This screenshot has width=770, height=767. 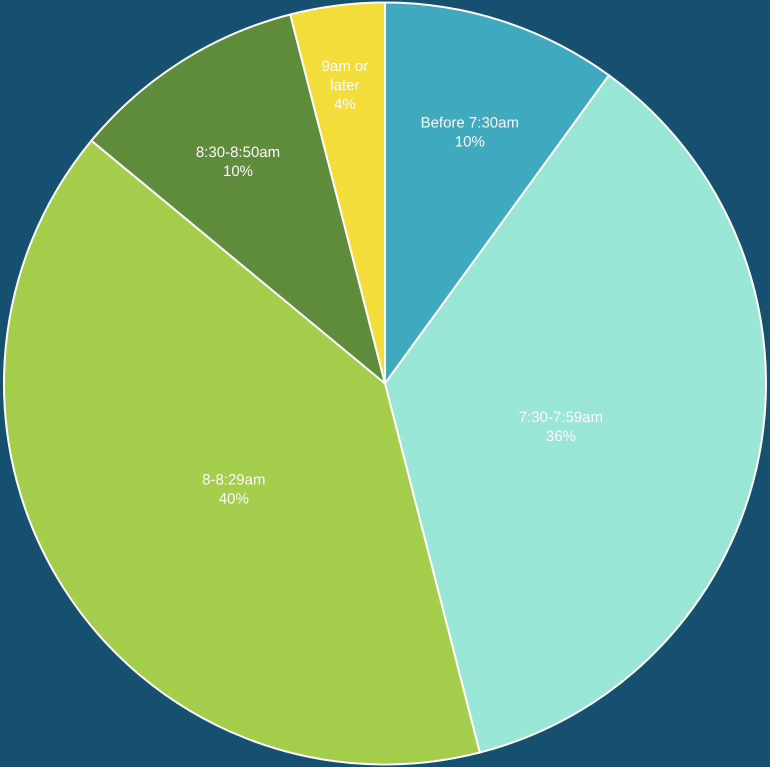 What do you see at coordinates (238, 152) in the screenshot?
I see `slice-label: 8:30-8:50am` at bounding box center [238, 152].